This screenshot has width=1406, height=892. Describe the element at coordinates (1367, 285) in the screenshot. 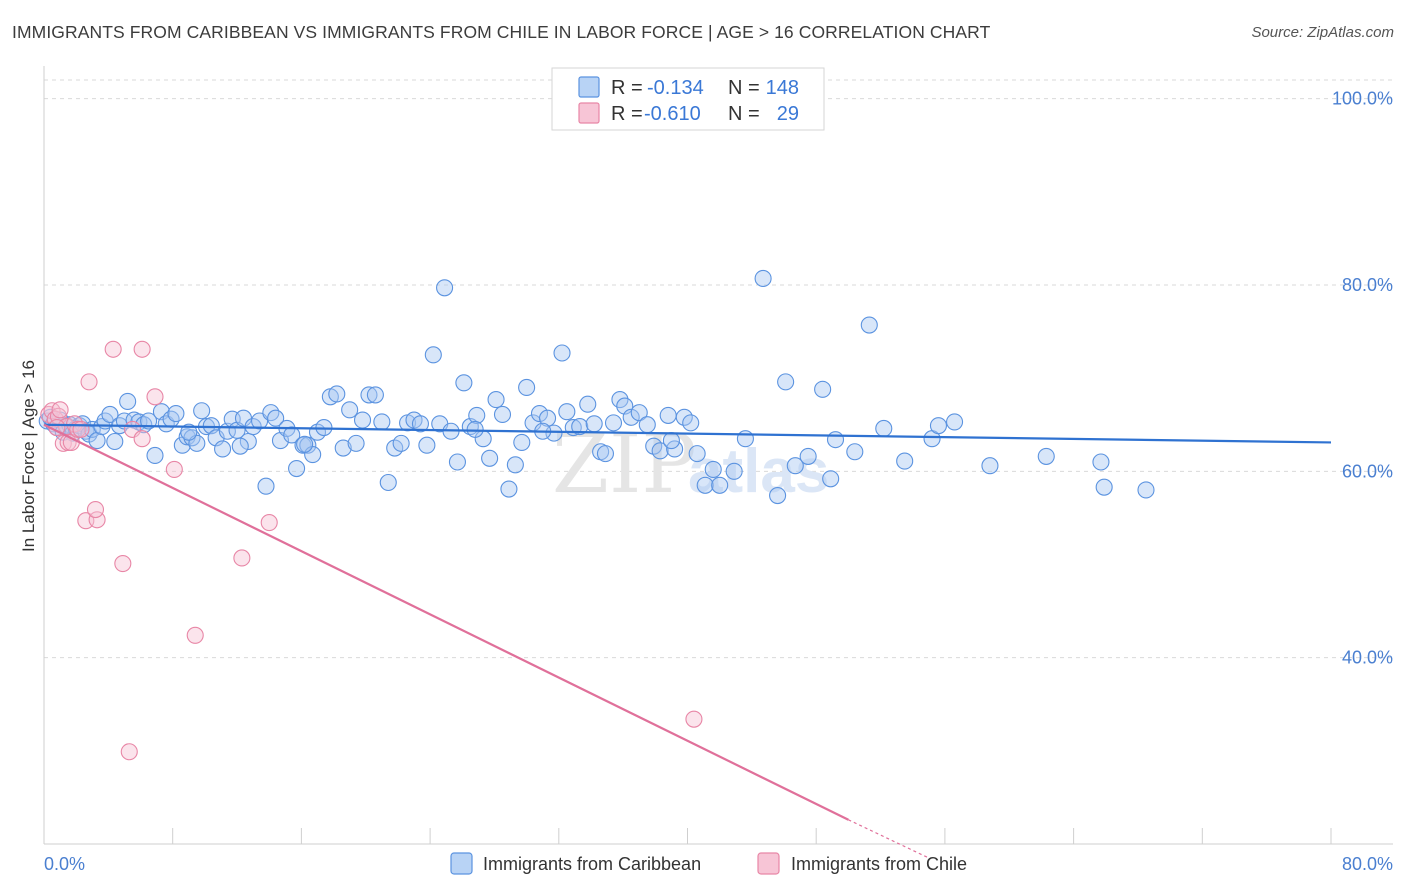

I see `y-tick-label: 80.0%` at that location.